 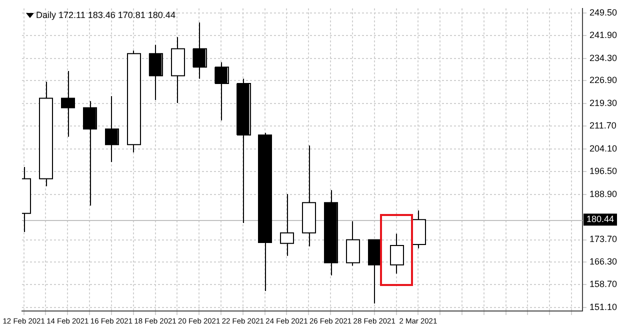 What do you see at coordinates (603, 57) in the screenshot?
I see `y-tick-label: 234.30` at bounding box center [603, 57].